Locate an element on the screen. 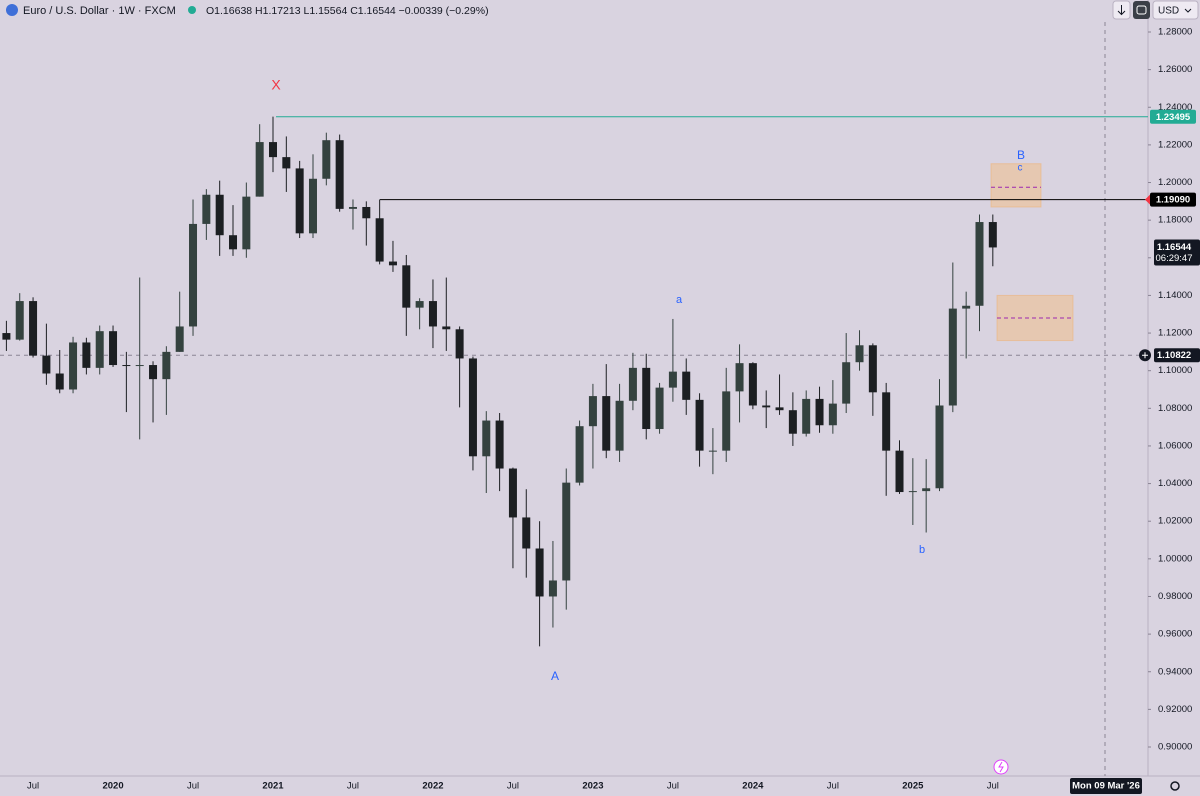 The width and height of the screenshot is (1200, 796). crosshair-price: 1.10822 is located at coordinates (1174, 355).